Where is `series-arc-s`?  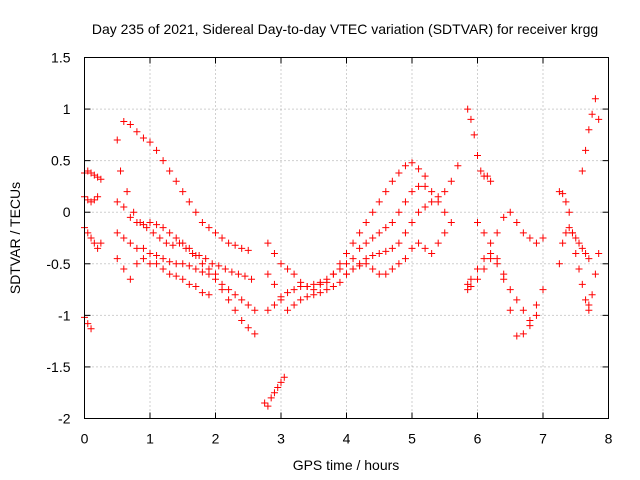 series-arc-s is located at coordinates (574, 251).